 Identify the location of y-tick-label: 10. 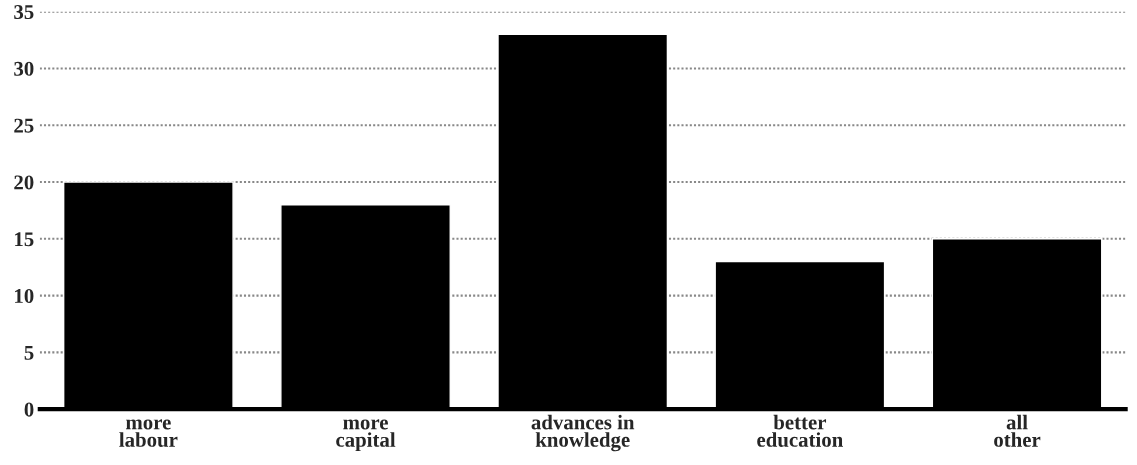
(24, 296).